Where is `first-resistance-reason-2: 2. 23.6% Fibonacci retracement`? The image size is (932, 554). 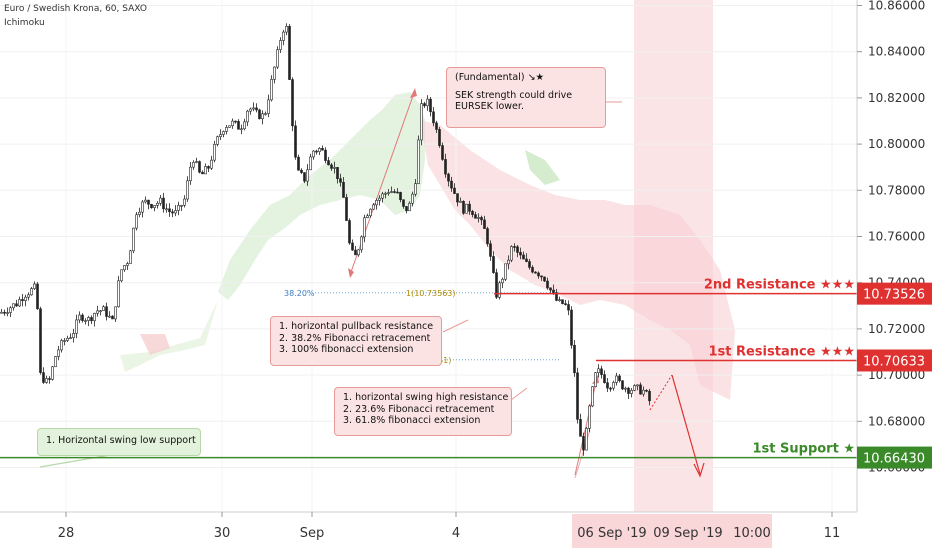 first-resistance-reason-2: 2. 23.6% Fibonacci retracement is located at coordinates (419, 409).